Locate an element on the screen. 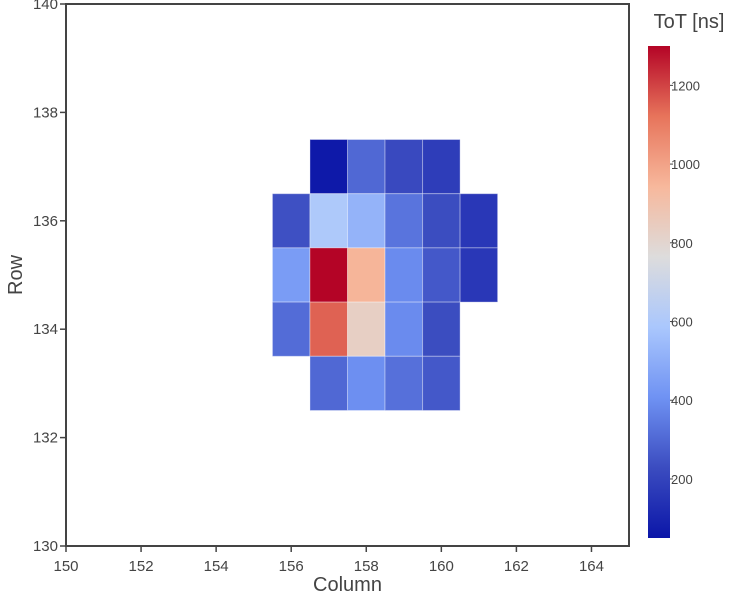  x-tick-label: 158 is located at coordinates (366, 566).